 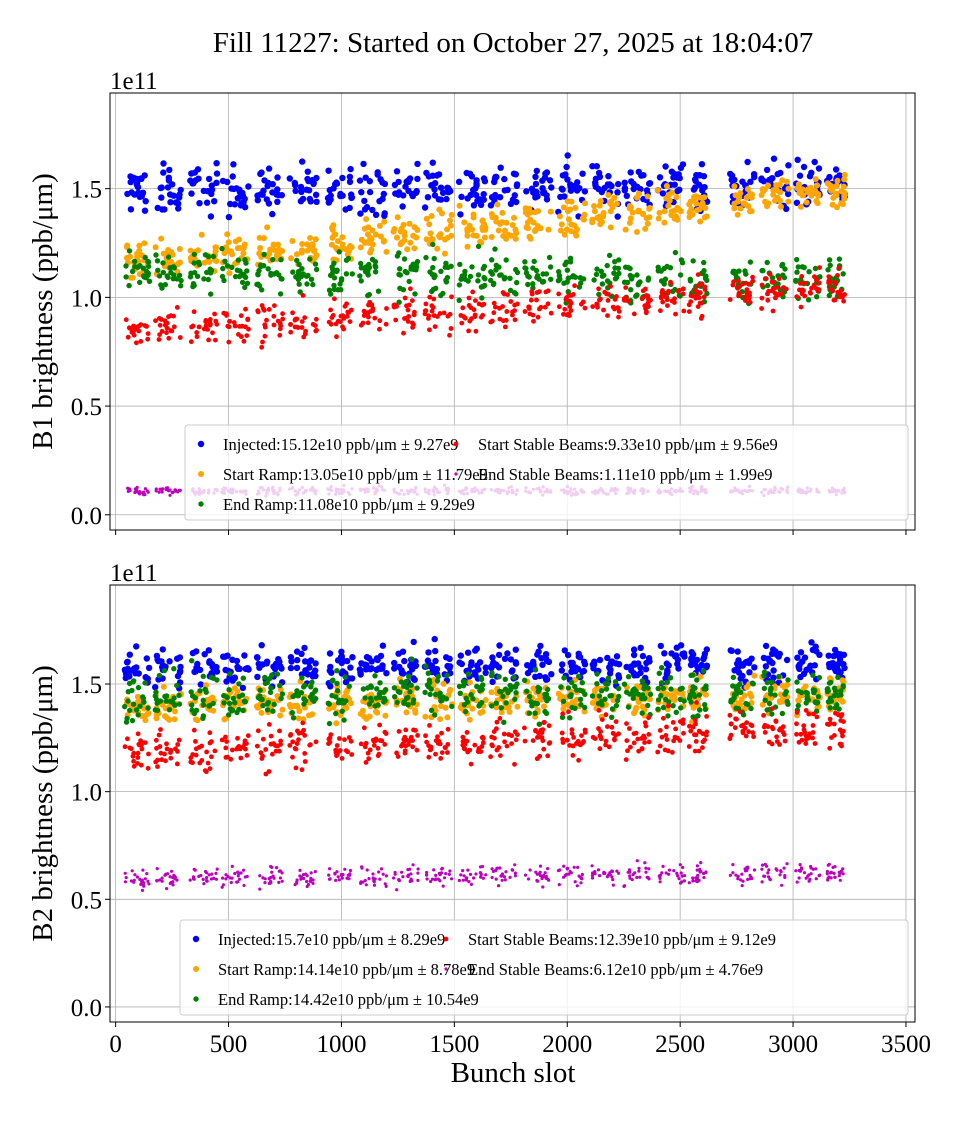 I want to click on legend-marker, so click(x=446, y=939).